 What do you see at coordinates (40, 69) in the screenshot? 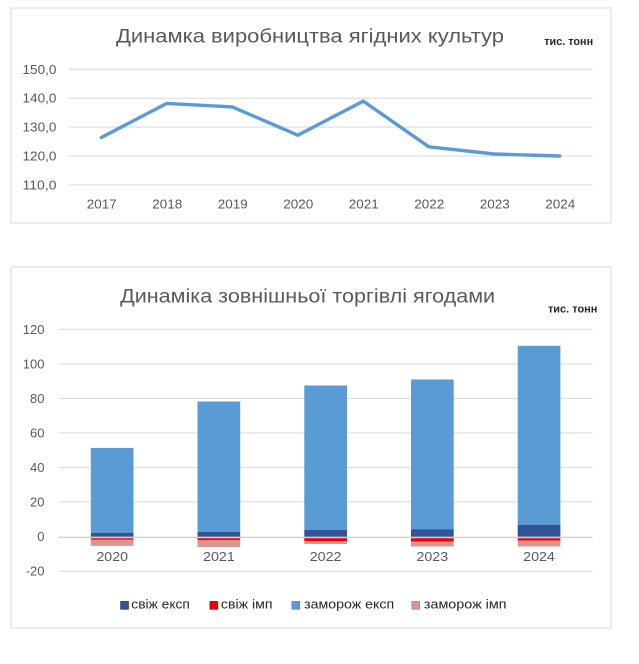
I see `svg-text: 150,0` at bounding box center [40, 69].